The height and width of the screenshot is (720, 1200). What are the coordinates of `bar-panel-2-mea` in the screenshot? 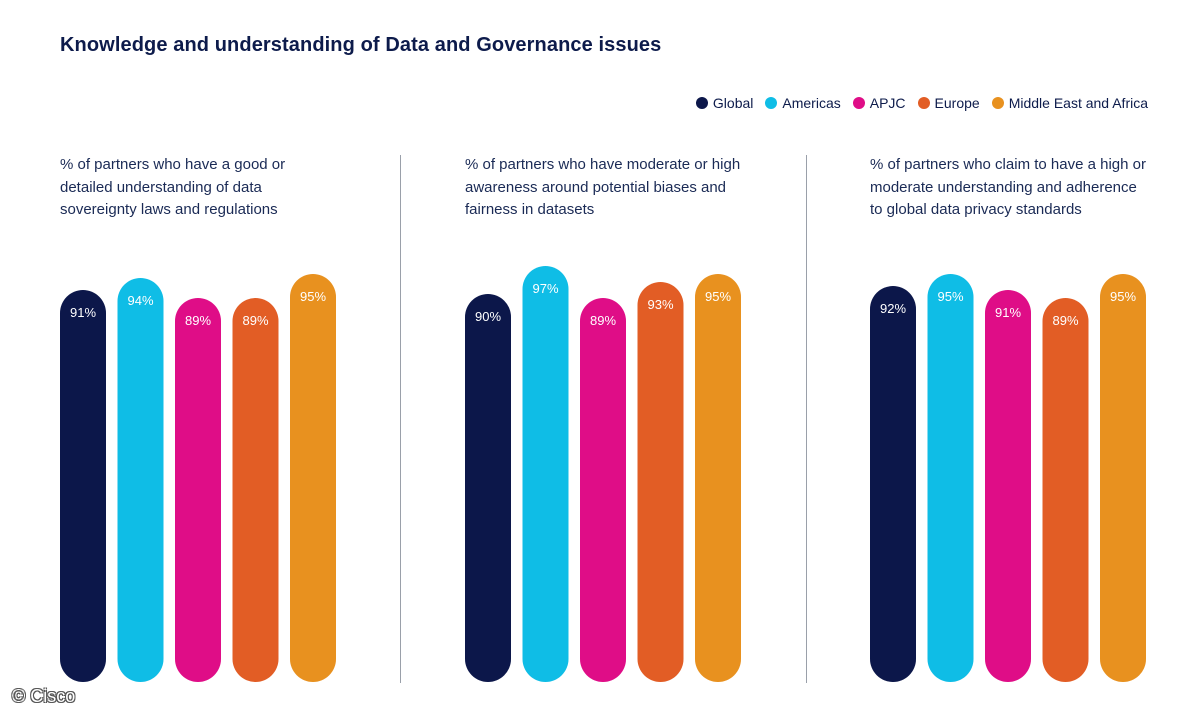 It's located at (718, 478).